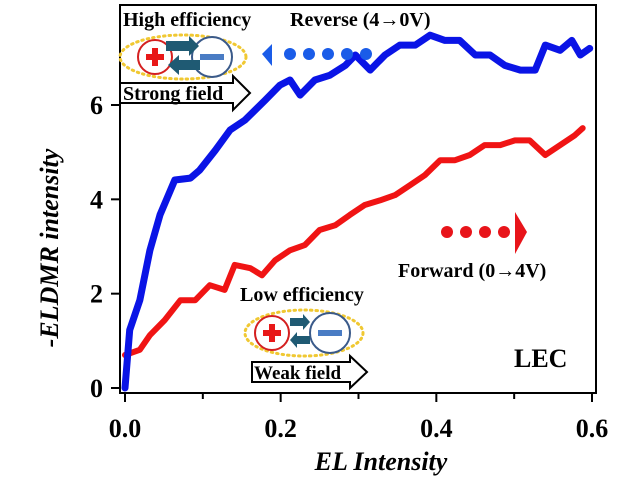 The height and width of the screenshot is (480, 636). I want to click on x-axis: 0.0 0.2 0.4 0.6, so click(359, 418).